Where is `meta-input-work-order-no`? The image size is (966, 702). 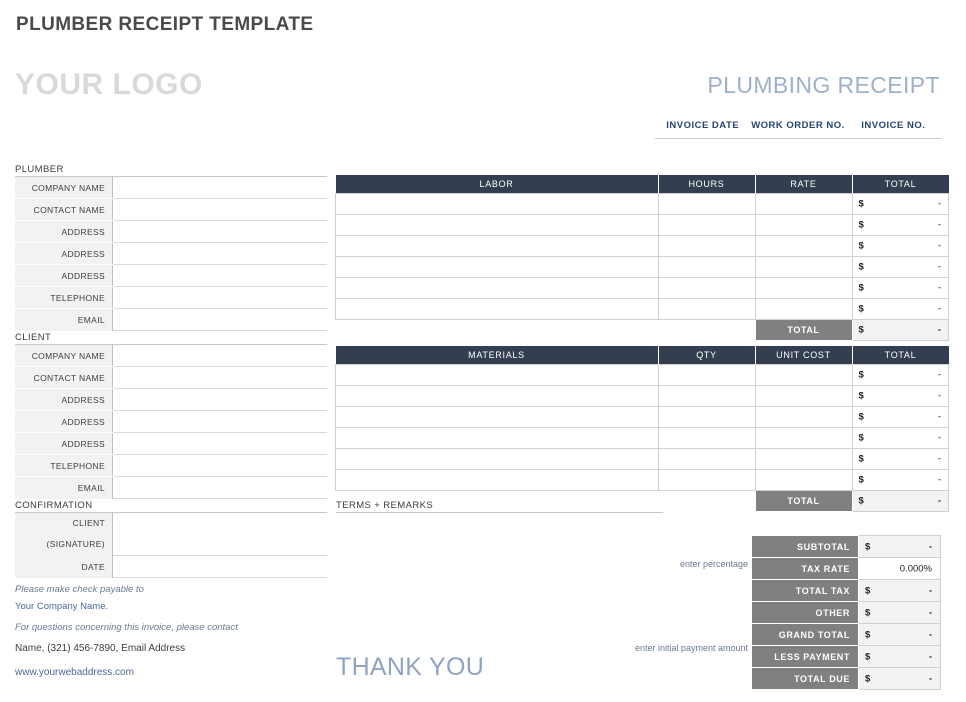
meta-input-work-order-no is located at coordinates (797, 145).